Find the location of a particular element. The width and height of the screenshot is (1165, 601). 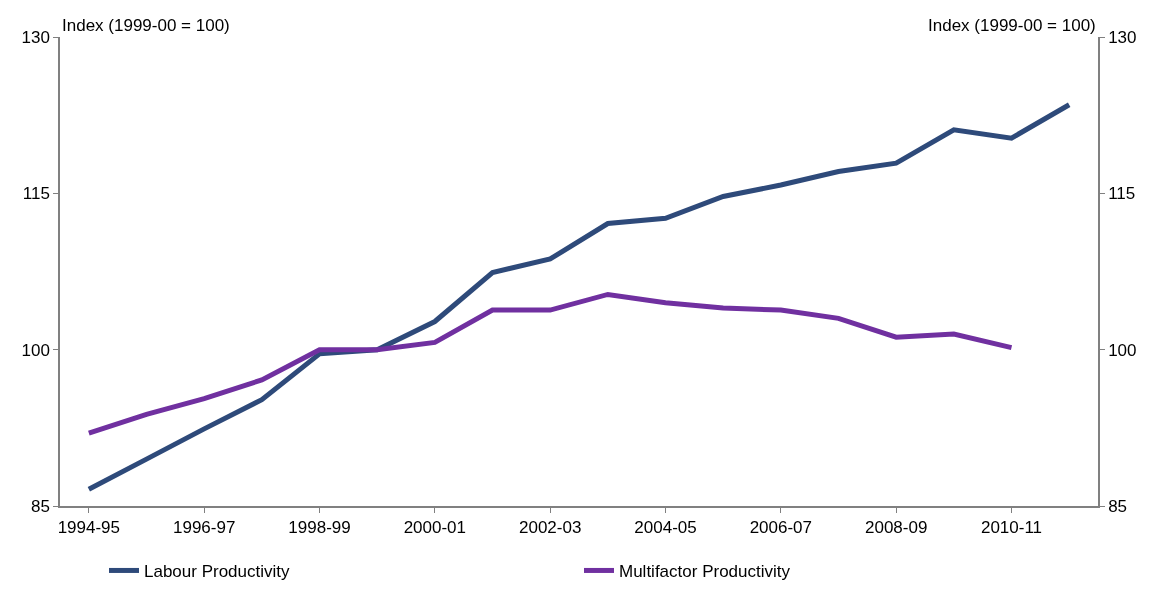

y-axis-title: Index (1999-00 = 100) is located at coordinates (146, 25).